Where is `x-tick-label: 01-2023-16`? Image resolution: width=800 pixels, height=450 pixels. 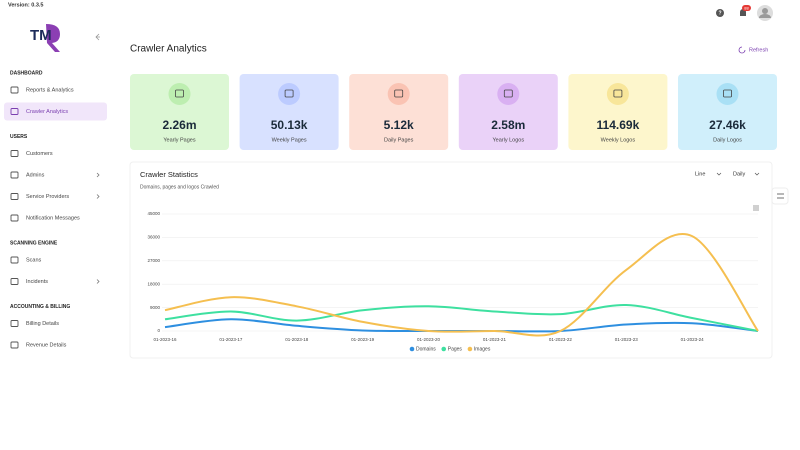
x-tick-label: 01-2023-16 is located at coordinates (165, 339).